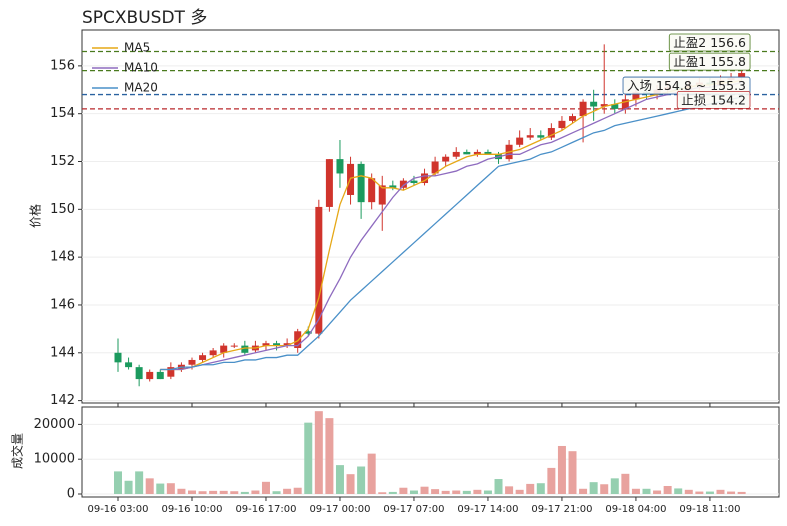 The height and width of the screenshot is (526, 787). I want to click on level-label: 止损 154.2, so click(713, 99).